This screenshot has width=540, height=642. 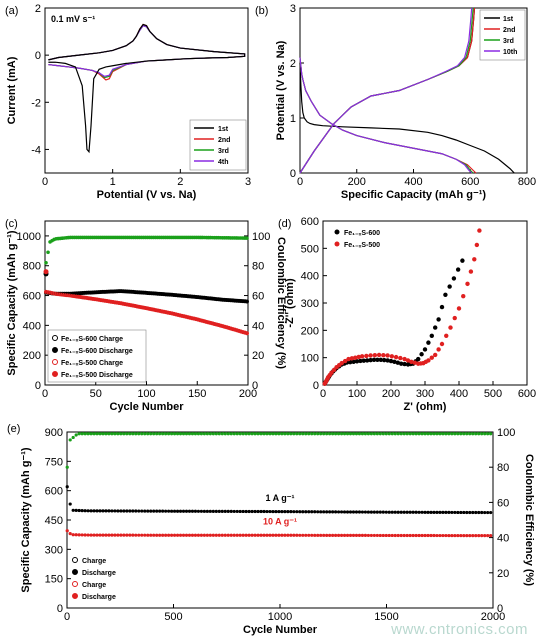 I want to click on y-tick-label: 450, so click(x=54, y=521).